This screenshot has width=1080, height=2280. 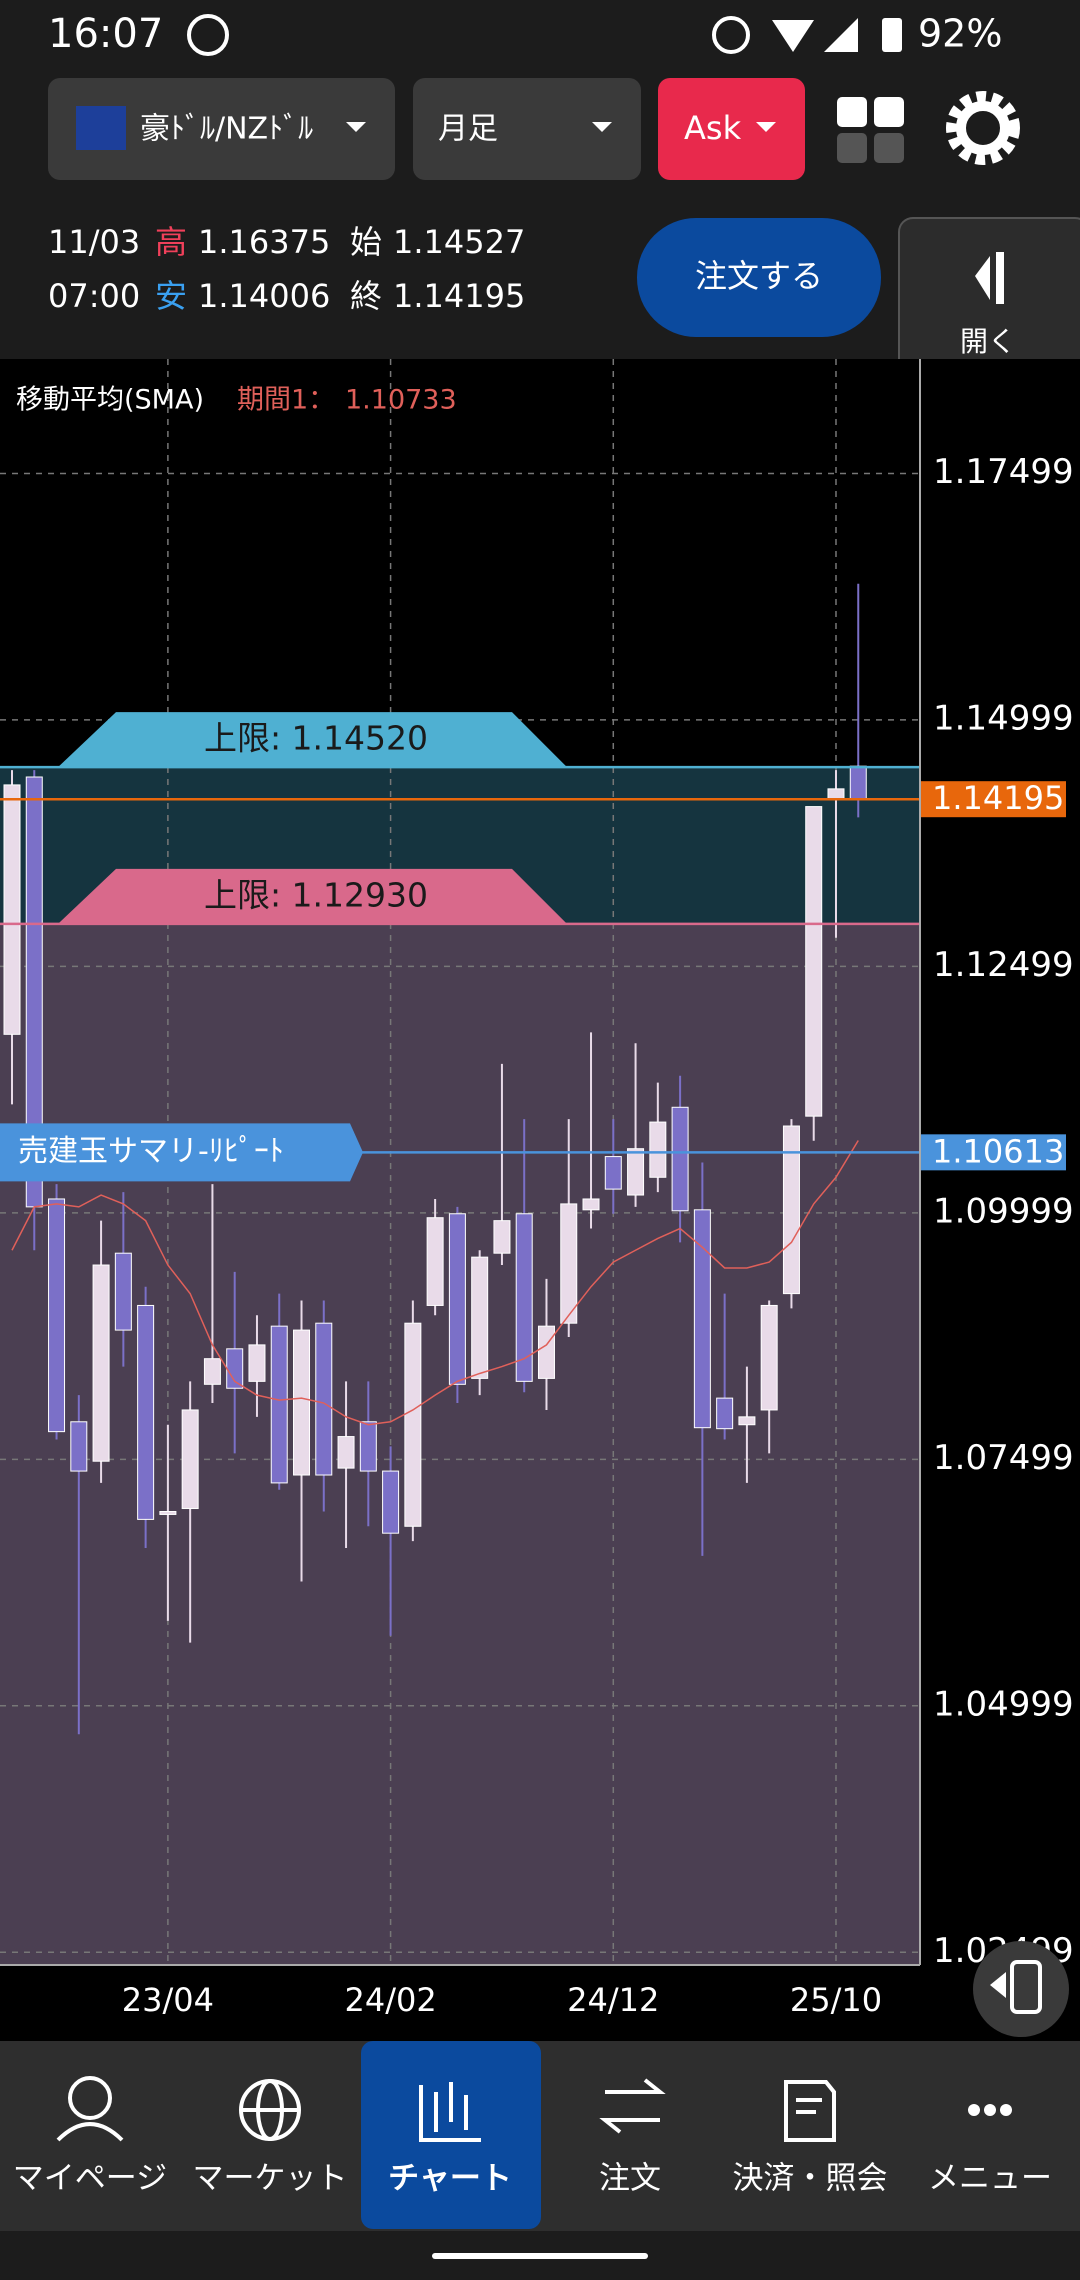 What do you see at coordinates (390, 2000) in the screenshot?
I see `x-tick-label: 24/02` at bounding box center [390, 2000].